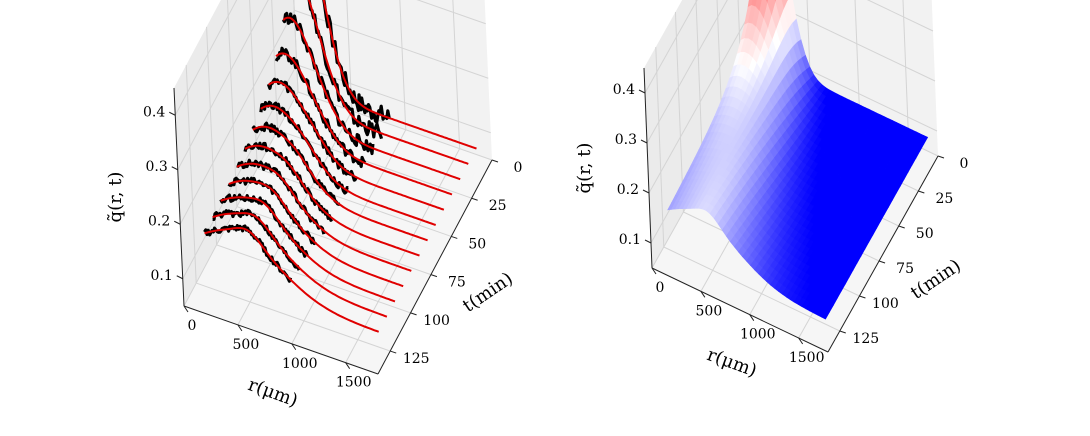  Describe the element at coordinates (179, 197) in the screenshot. I see `q-axis-line` at that location.